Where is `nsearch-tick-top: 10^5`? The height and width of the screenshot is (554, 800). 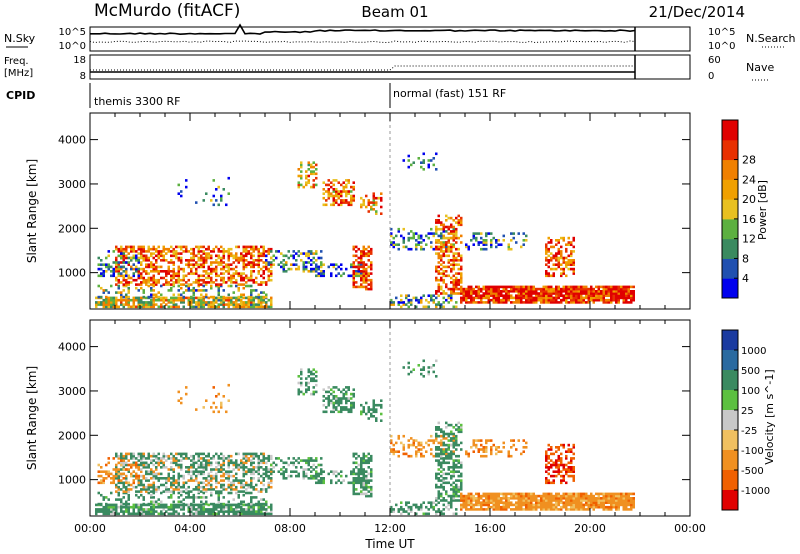
nsearch-tick-top: 10^5 is located at coordinates (721, 32).